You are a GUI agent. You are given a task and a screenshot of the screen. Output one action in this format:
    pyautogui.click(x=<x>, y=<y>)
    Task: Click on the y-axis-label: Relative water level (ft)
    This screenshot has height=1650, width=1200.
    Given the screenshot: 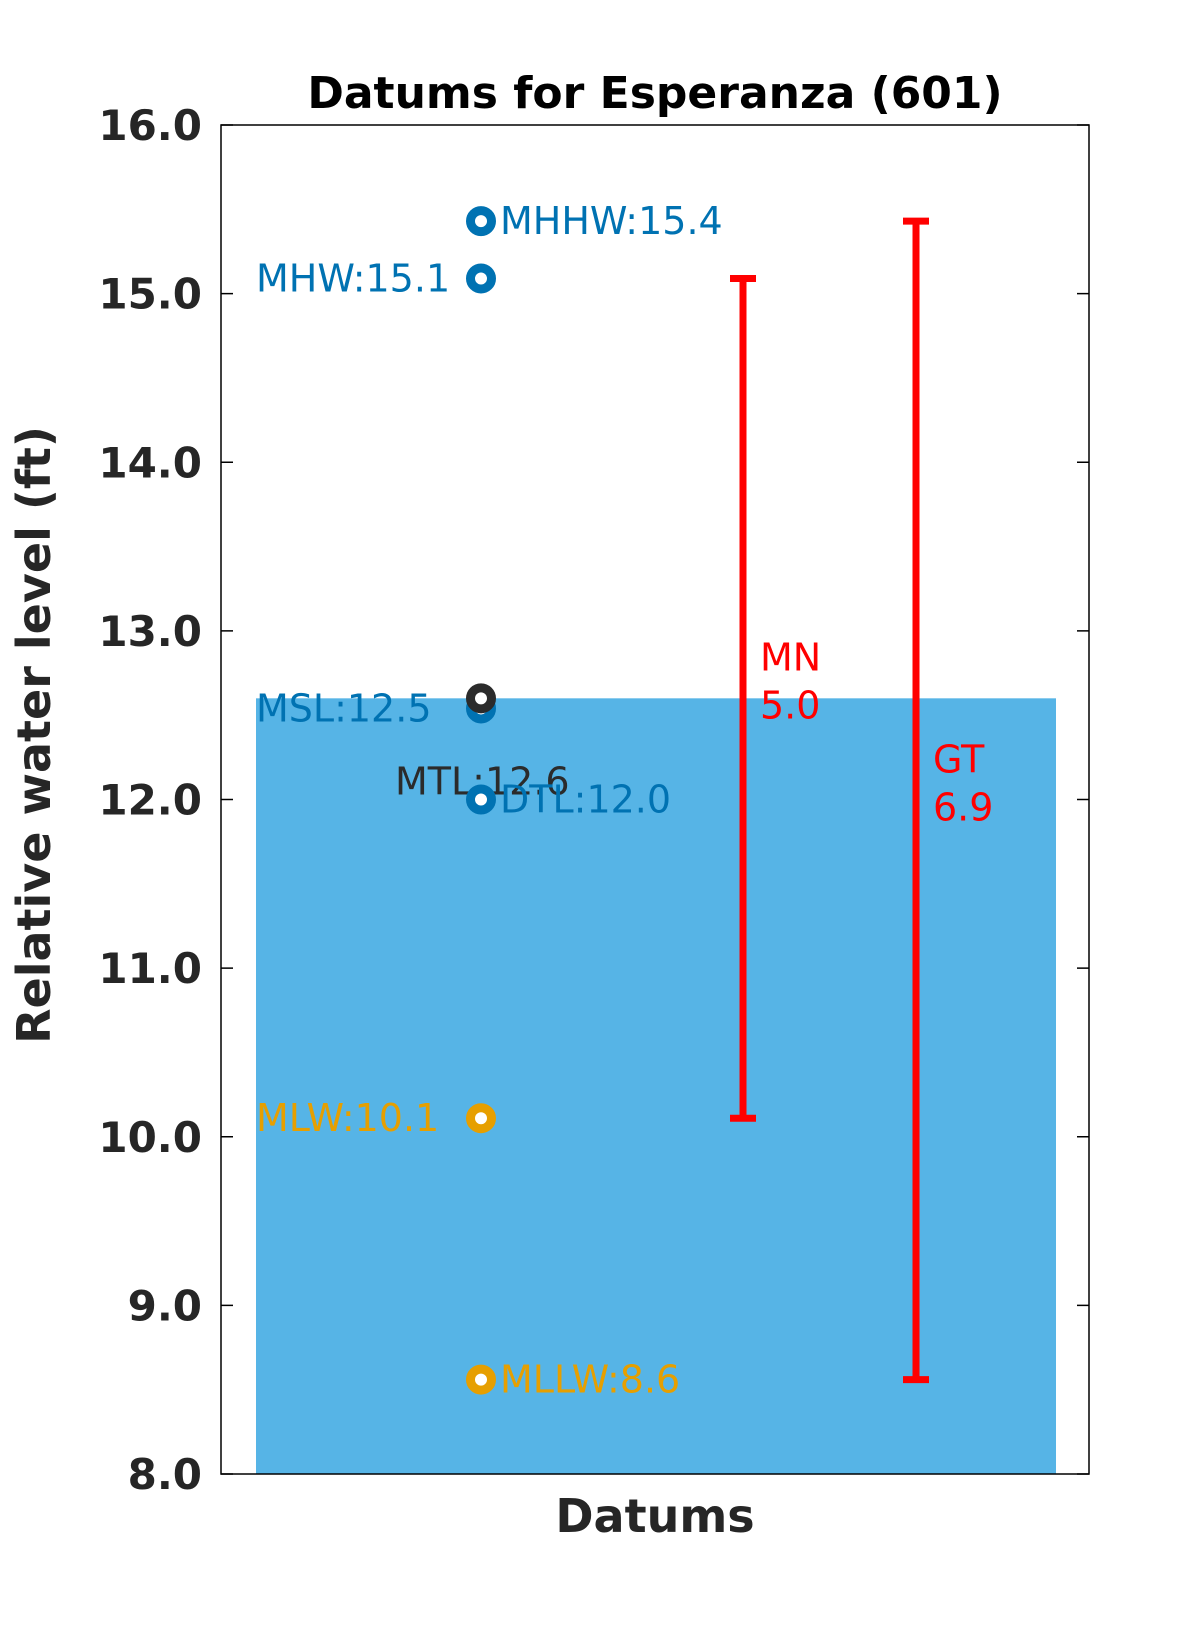 What is the action you would take?
    pyautogui.click(x=34, y=735)
    